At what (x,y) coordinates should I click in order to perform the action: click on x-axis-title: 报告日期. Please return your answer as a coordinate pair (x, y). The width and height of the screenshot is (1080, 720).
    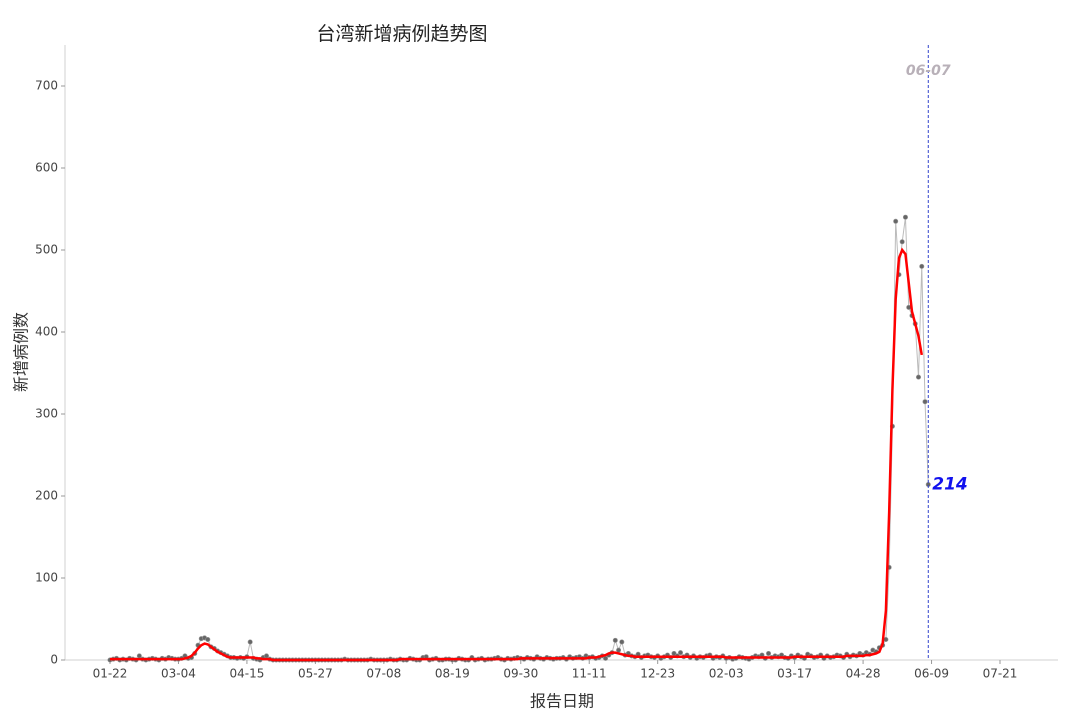
    Looking at the image, I should click on (562, 701).